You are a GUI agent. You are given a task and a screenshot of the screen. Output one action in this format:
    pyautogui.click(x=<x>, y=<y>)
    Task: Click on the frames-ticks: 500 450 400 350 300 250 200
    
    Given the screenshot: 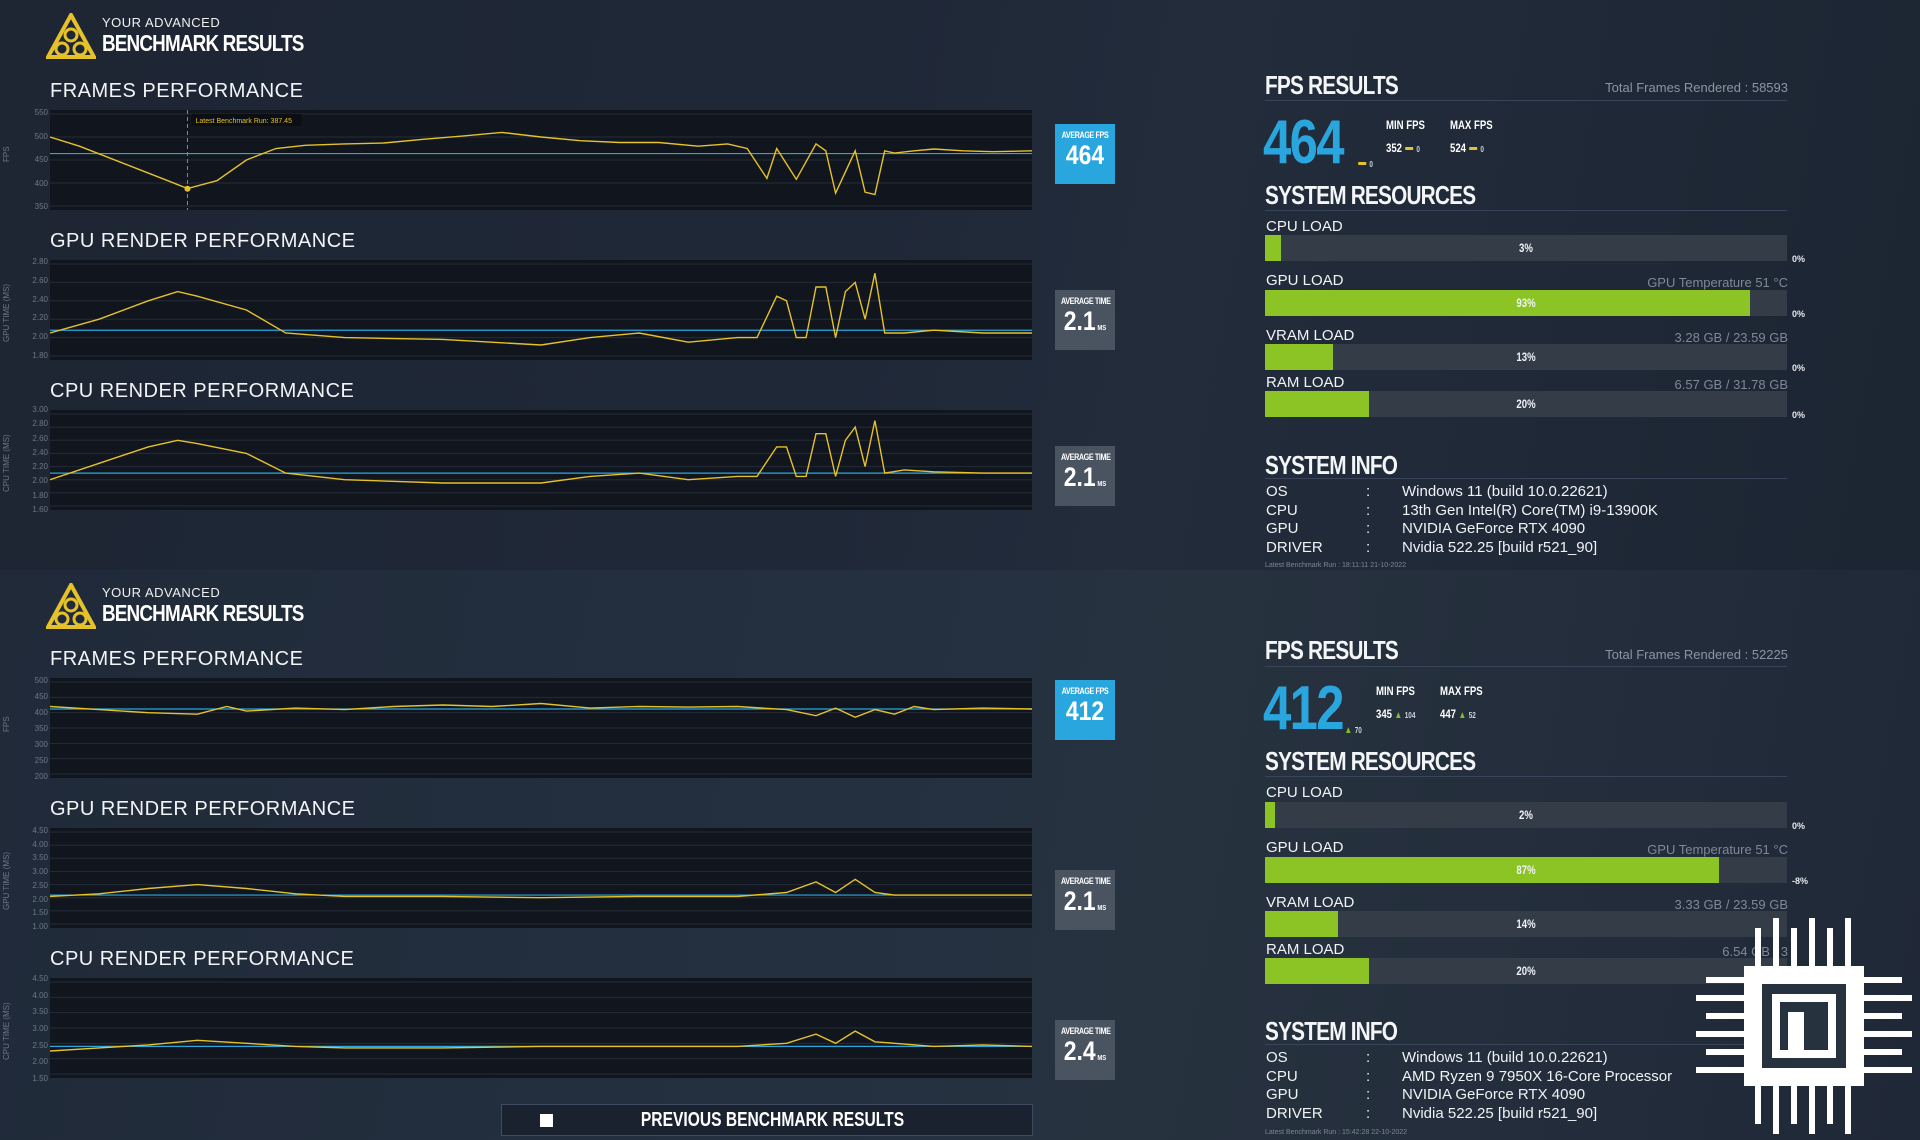 What is the action you would take?
    pyautogui.click(x=38, y=729)
    